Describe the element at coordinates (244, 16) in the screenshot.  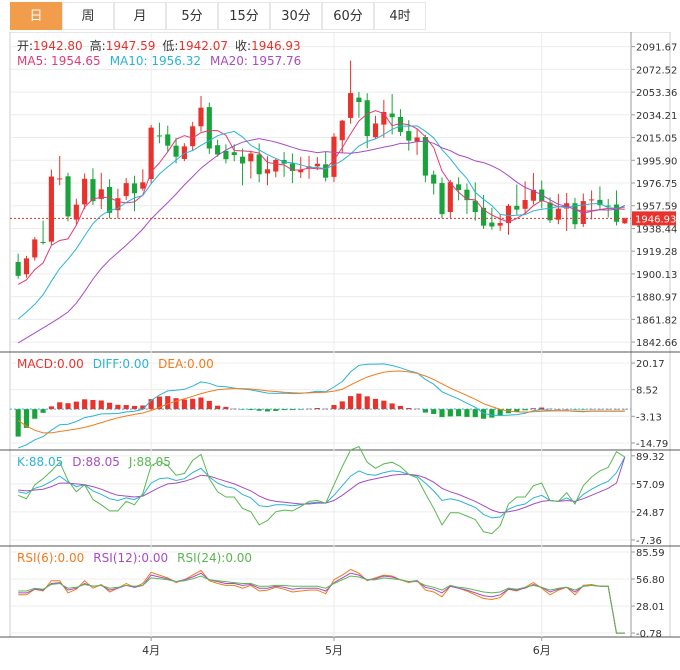
I see `tab-4: 15分` at that location.